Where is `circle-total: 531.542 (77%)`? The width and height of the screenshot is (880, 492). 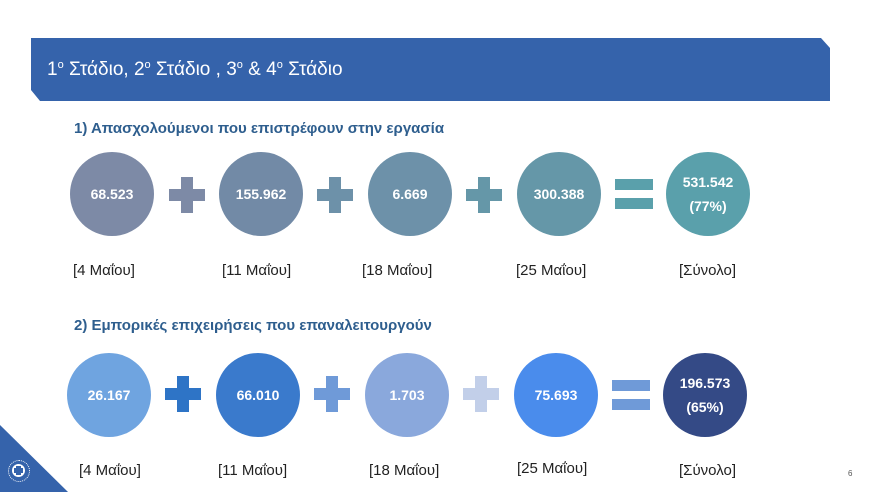 circle-total: 531.542 (77%) is located at coordinates (708, 194).